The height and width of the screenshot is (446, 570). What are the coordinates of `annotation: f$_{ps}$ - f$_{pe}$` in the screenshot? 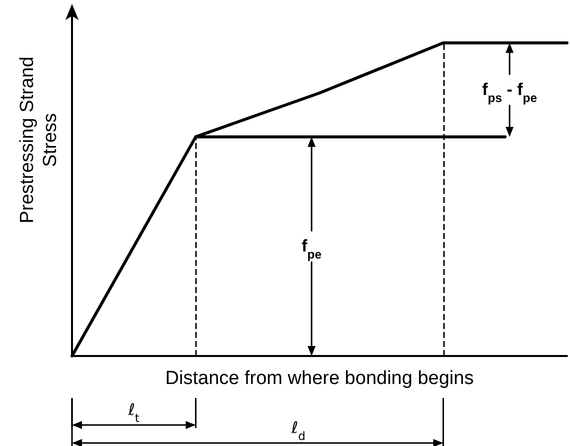 It's located at (510, 92).